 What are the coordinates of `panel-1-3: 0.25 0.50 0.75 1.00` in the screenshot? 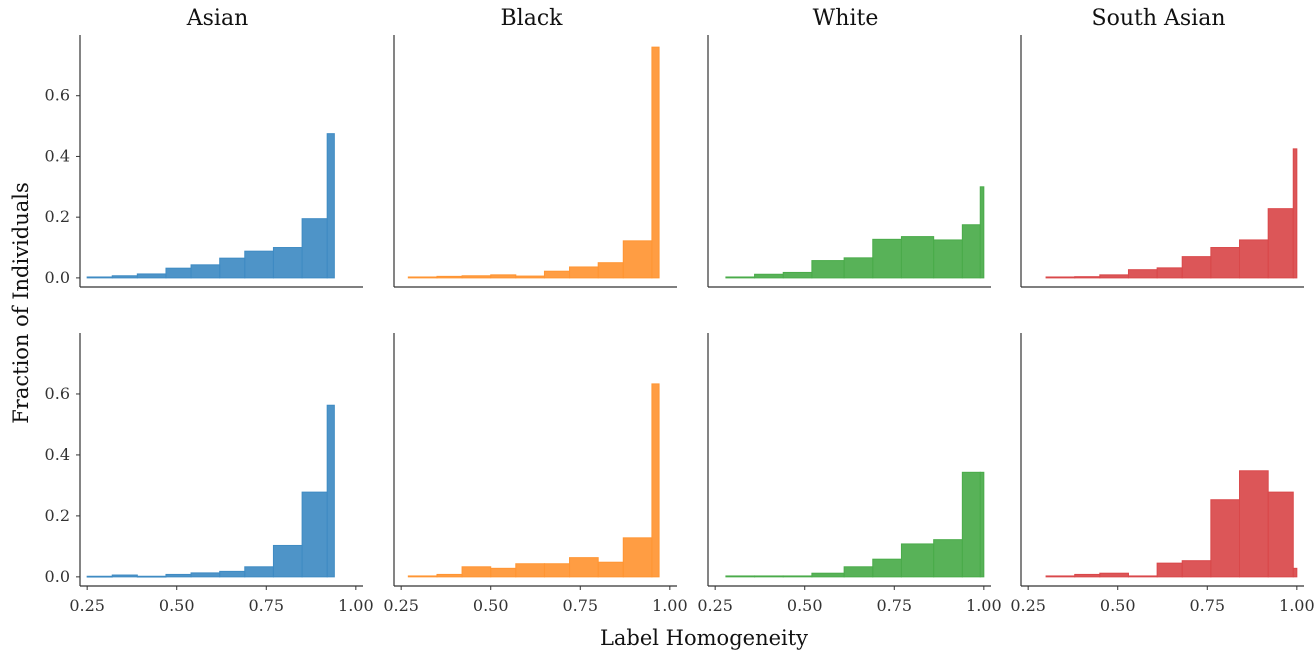 It's located at (1162, 474).